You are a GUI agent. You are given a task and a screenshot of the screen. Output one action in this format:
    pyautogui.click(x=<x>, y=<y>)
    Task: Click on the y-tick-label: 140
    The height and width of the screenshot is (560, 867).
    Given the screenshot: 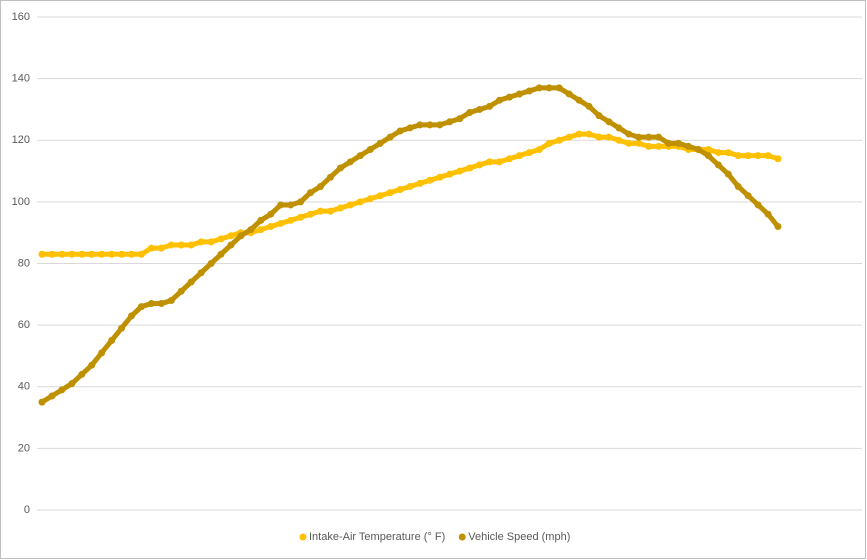 What is the action you would take?
    pyautogui.click(x=21, y=79)
    